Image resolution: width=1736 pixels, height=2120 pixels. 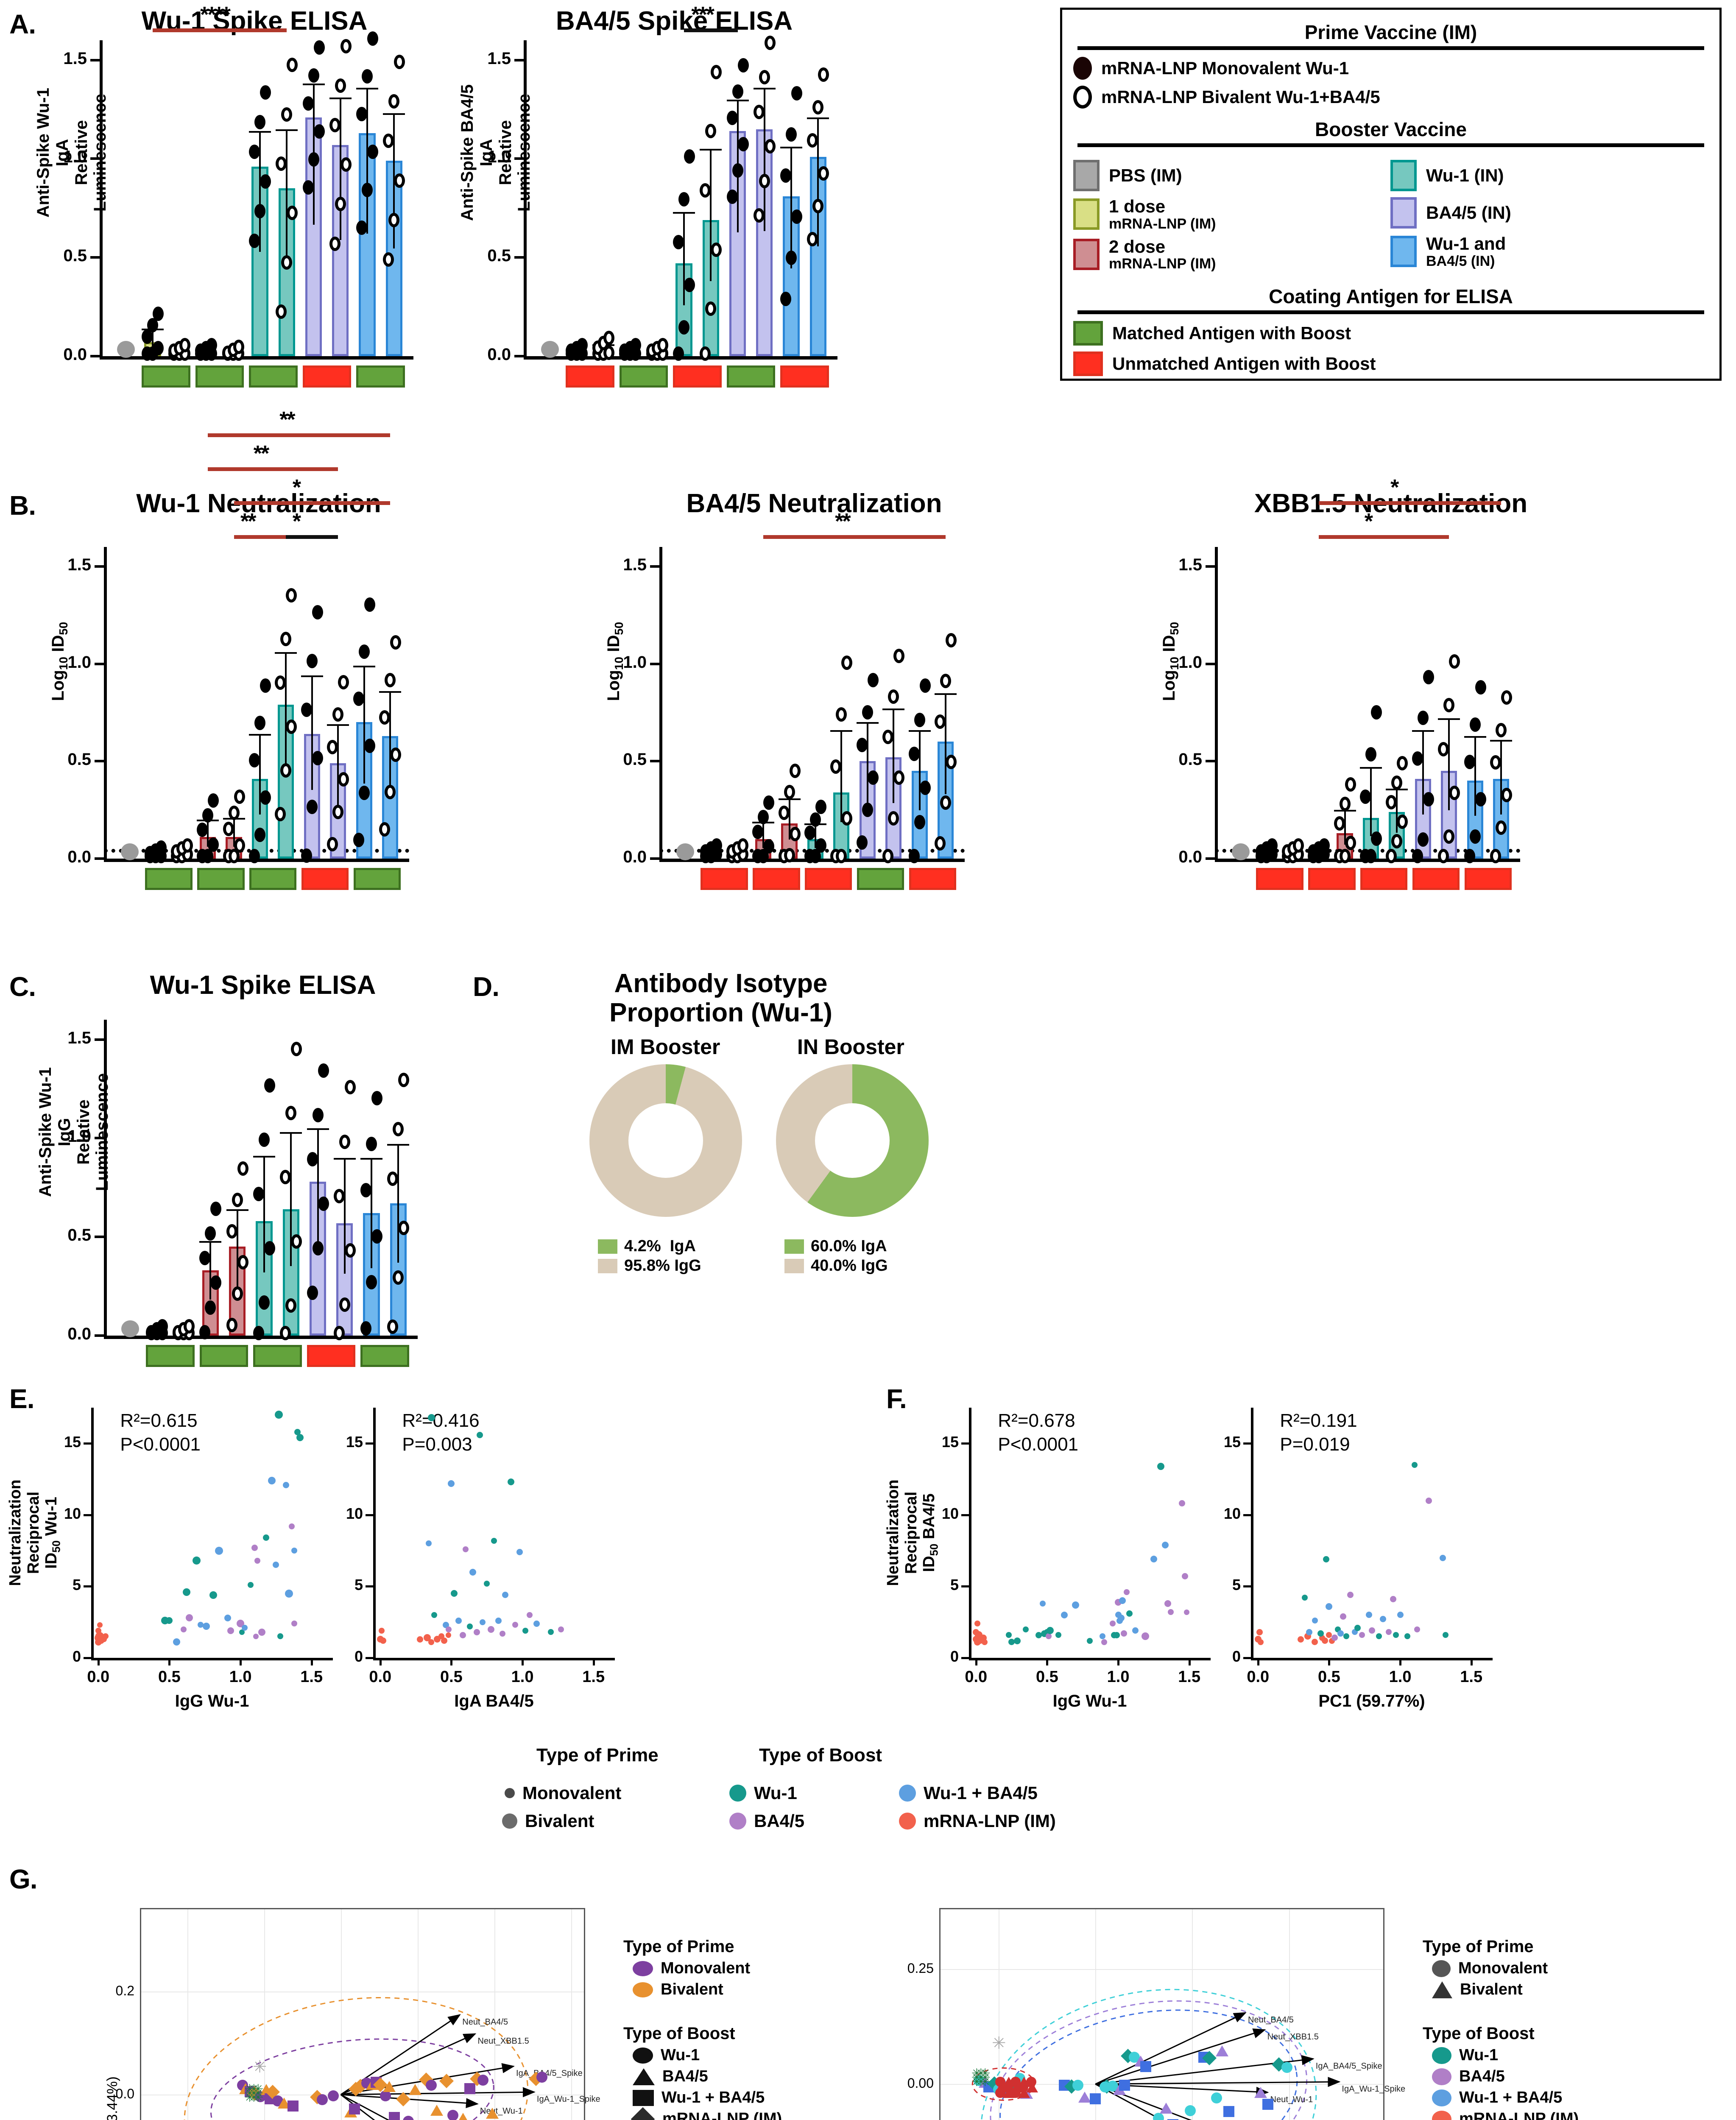 What do you see at coordinates (1046, 1677) in the screenshot?
I see `x-tick-label: 0.5` at bounding box center [1046, 1677].